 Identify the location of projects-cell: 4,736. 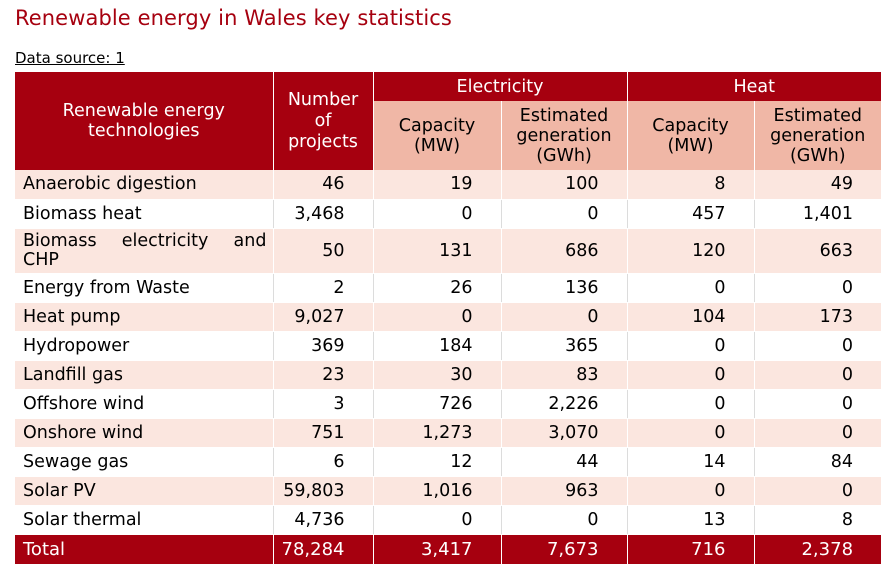
(322, 520).